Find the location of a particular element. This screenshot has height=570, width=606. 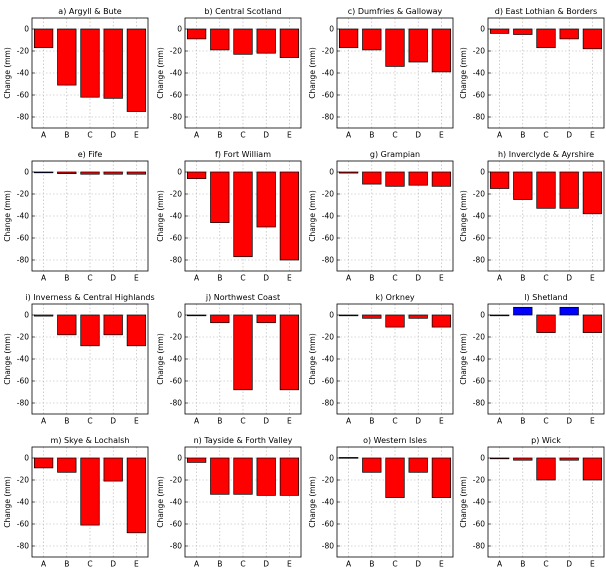

panel-title: l) Shetland is located at coordinates (545, 297).